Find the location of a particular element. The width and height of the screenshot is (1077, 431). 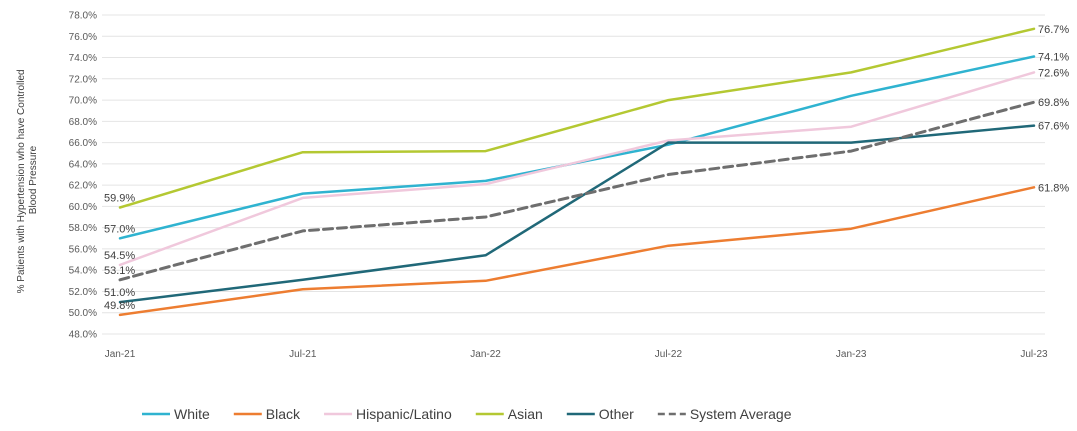

y-tick-label: 78.0% is located at coordinates (83, 16).